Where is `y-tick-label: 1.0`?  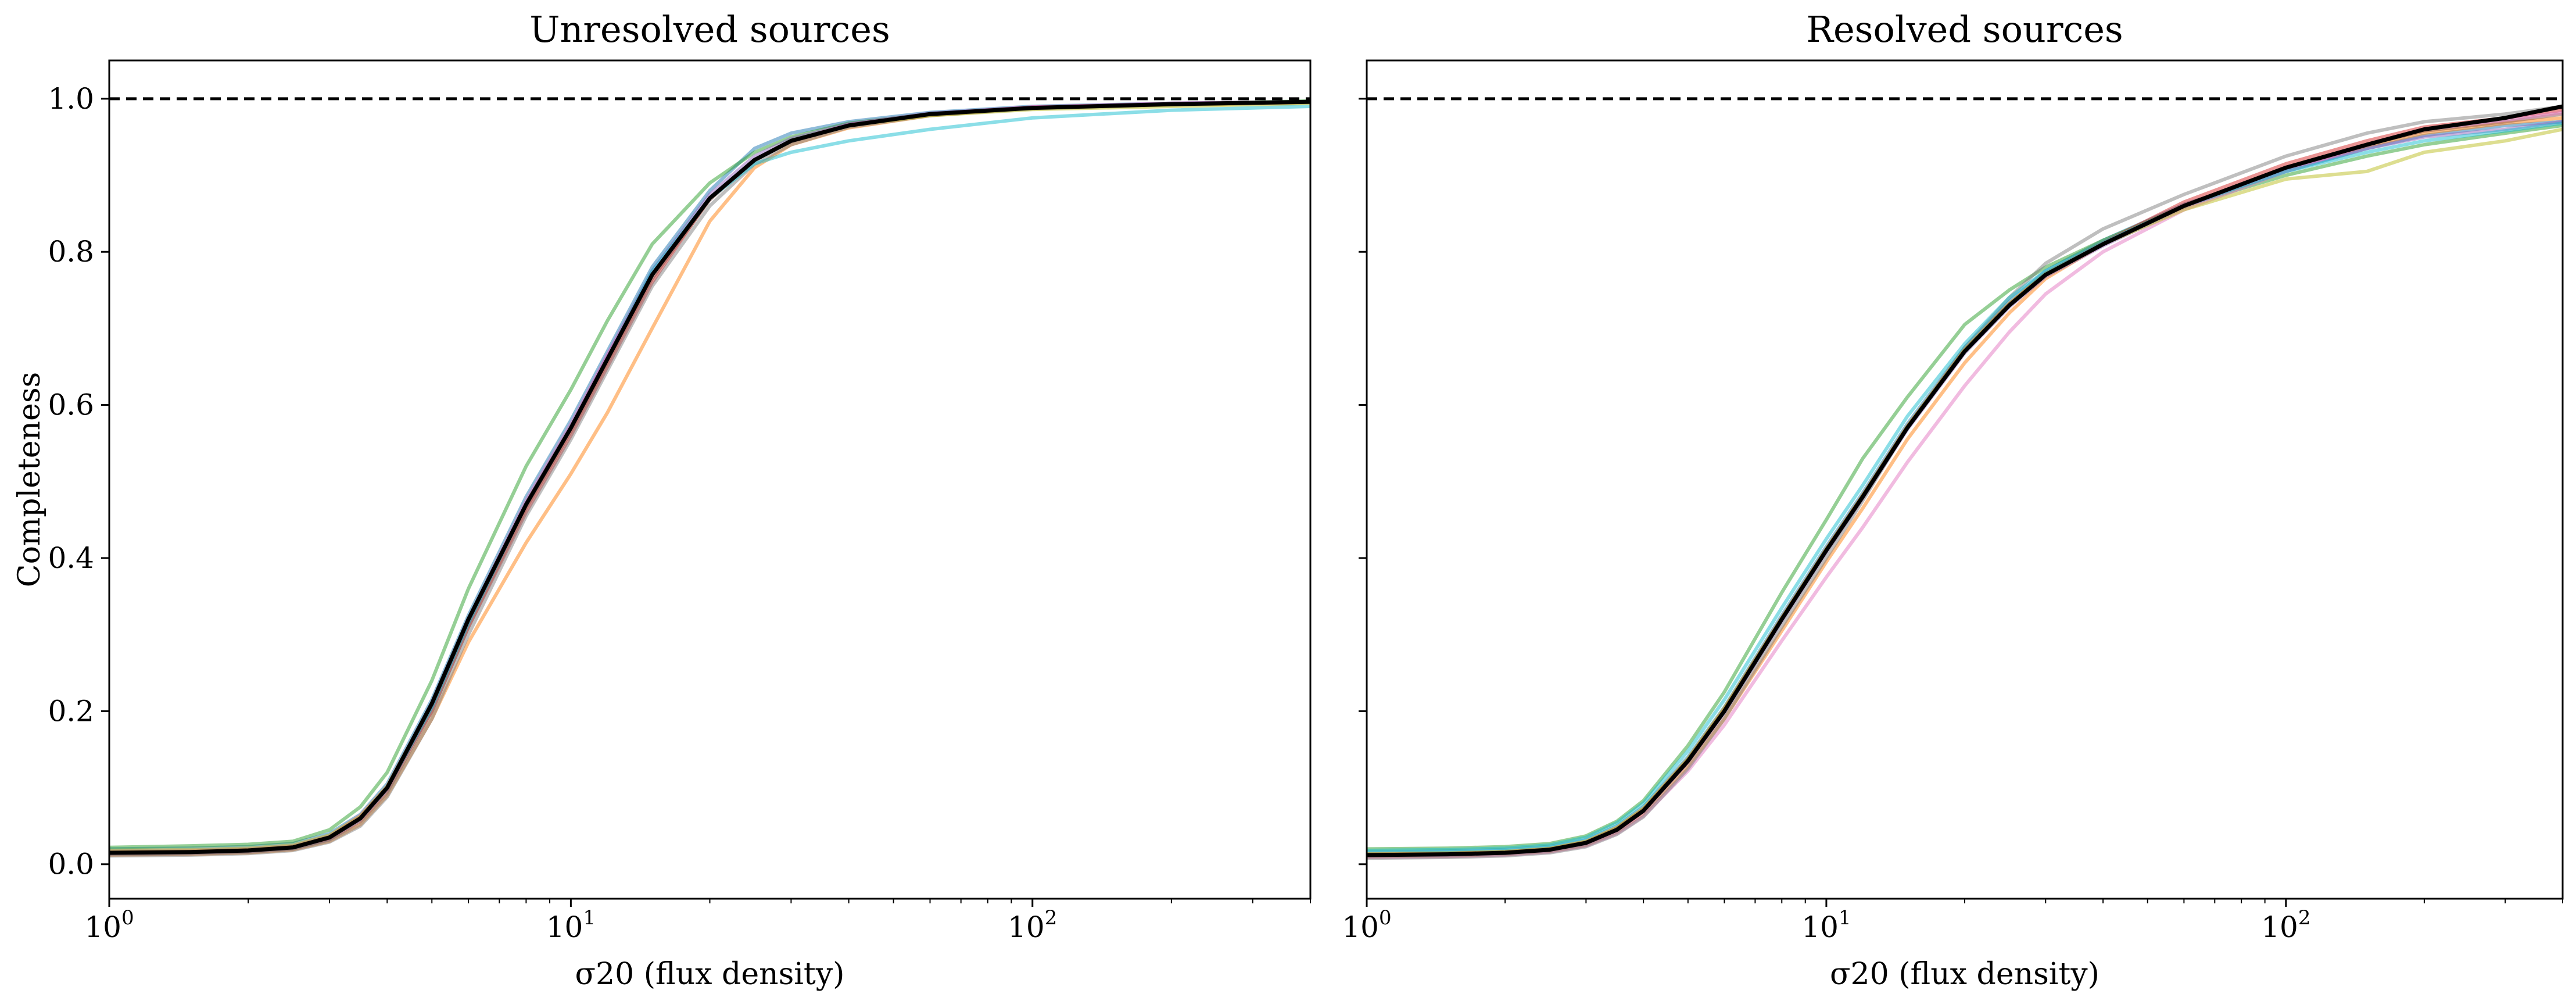
y-tick-label: 1.0 is located at coordinates (71, 99).